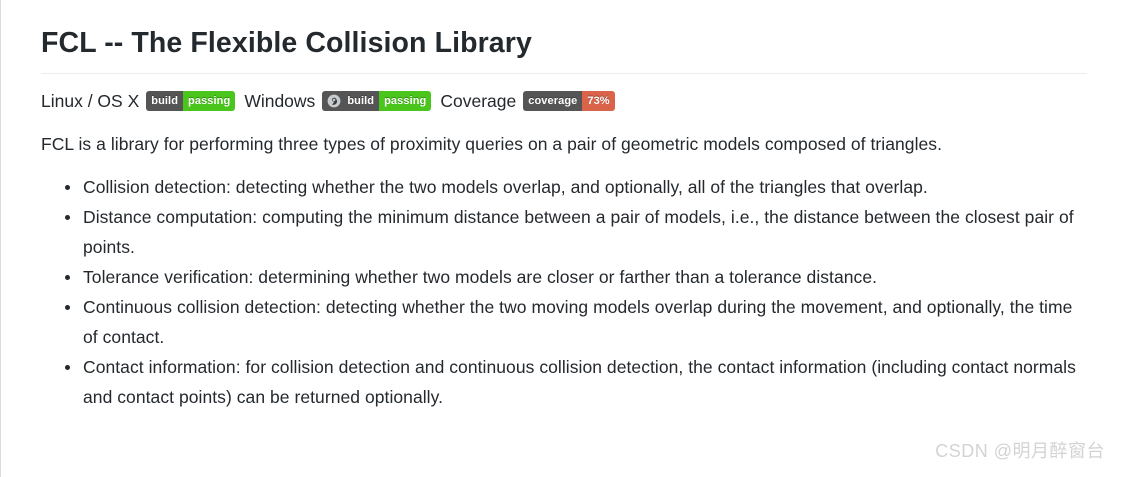  I want to click on page-title: FCL -- The Flexible Collision Library, so click(564, 37).